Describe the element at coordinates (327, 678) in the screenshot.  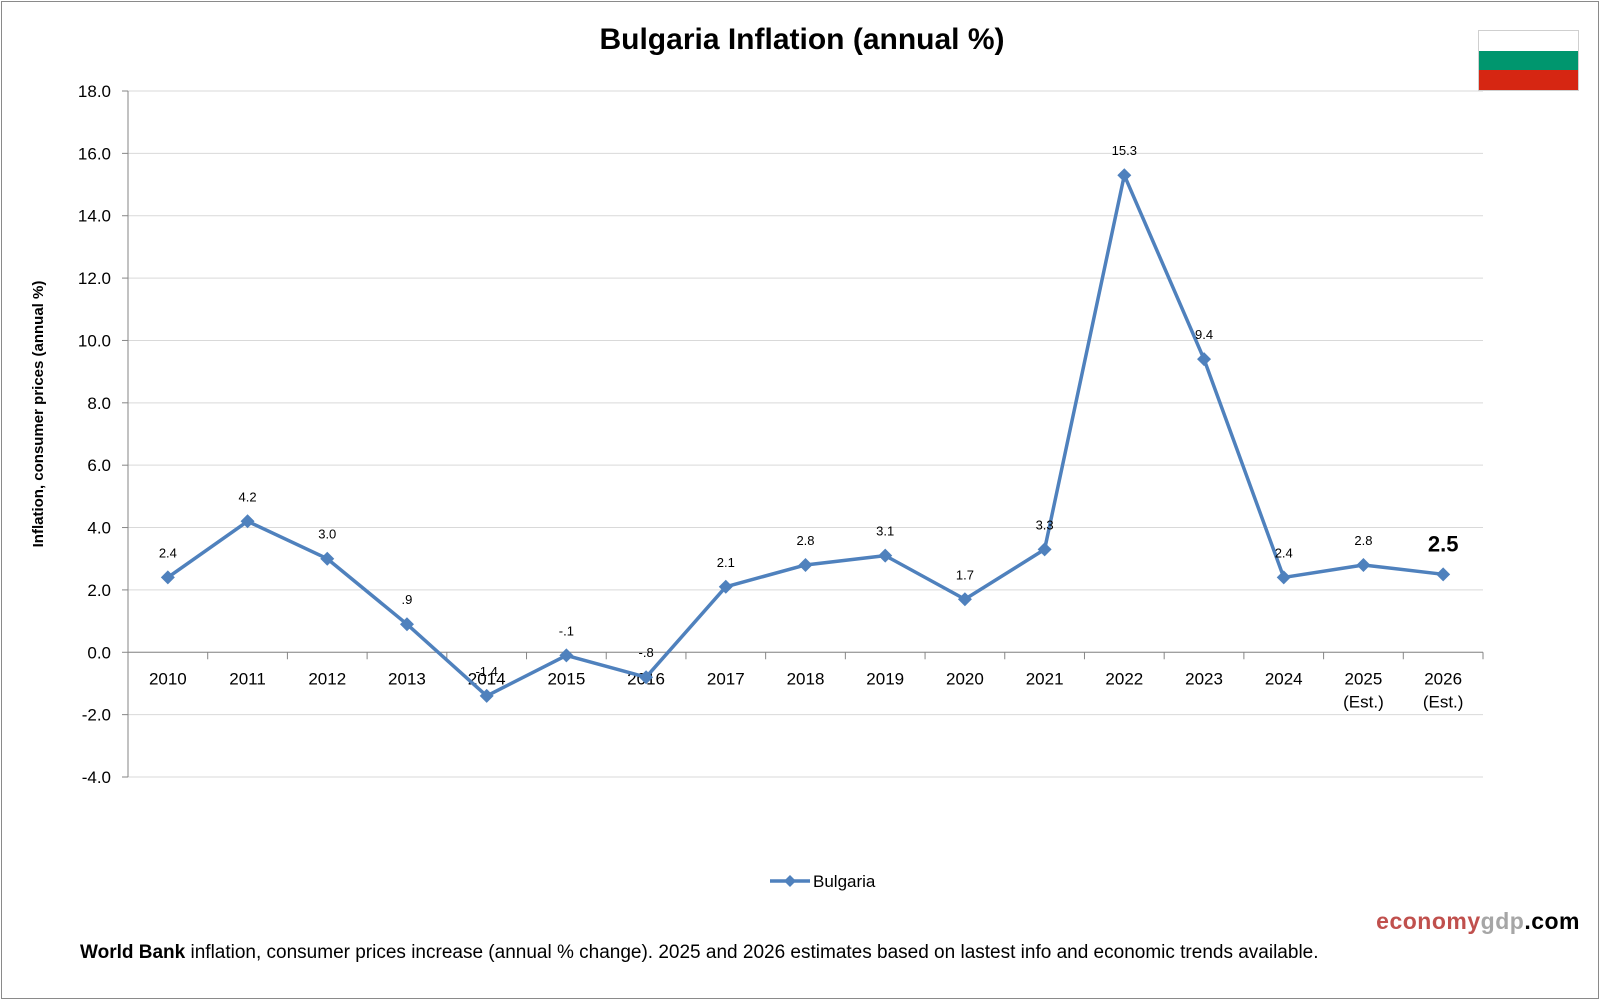
I see `x-tick-label: 2012` at that location.